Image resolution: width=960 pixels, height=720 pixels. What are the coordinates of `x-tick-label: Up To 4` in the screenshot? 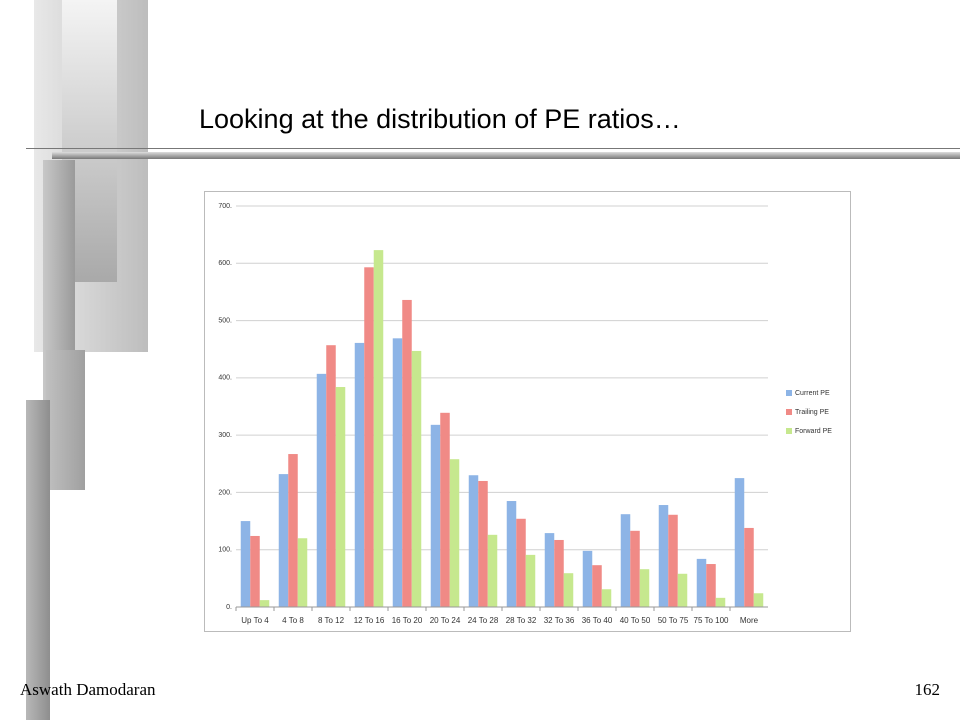 It's located at (255, 620).